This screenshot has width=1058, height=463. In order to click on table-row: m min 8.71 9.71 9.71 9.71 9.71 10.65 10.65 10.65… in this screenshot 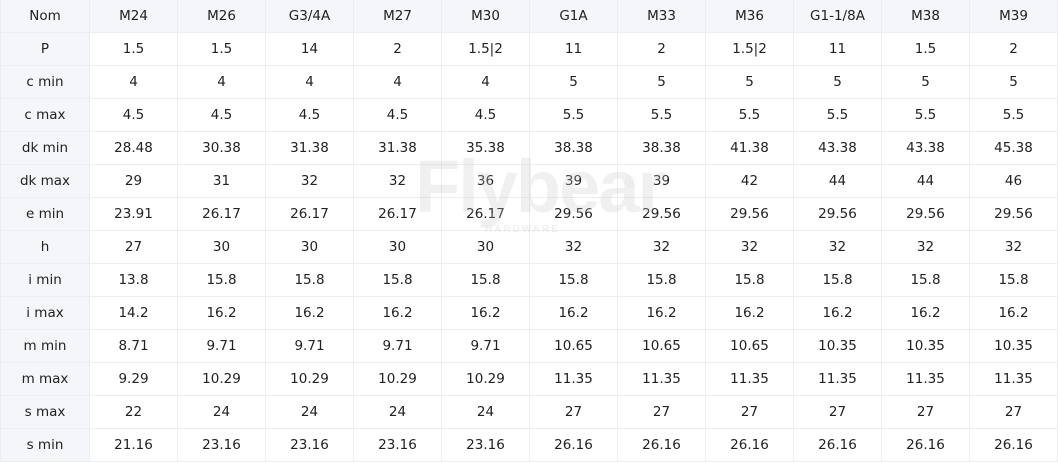, I will do `click(529, 346)`.